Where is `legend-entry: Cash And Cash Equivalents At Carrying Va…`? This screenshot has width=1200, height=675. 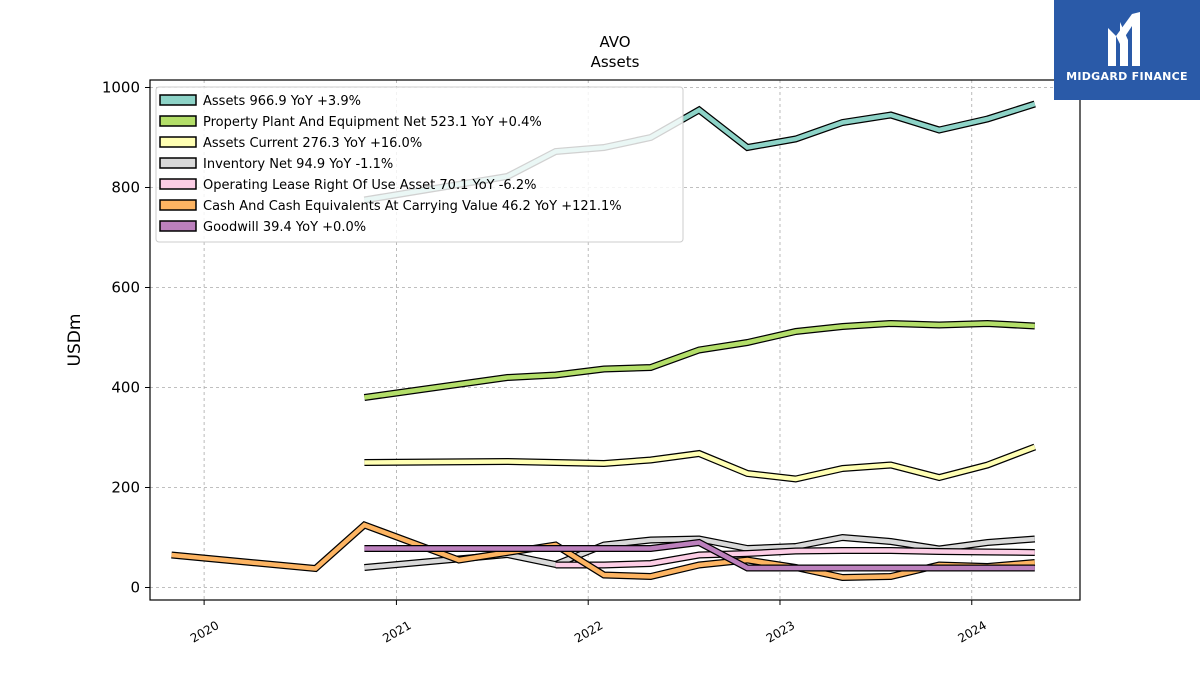 legend-entry: Cash And Cash Equivalents At Carrying Va… is located at coordinates (412, 206).